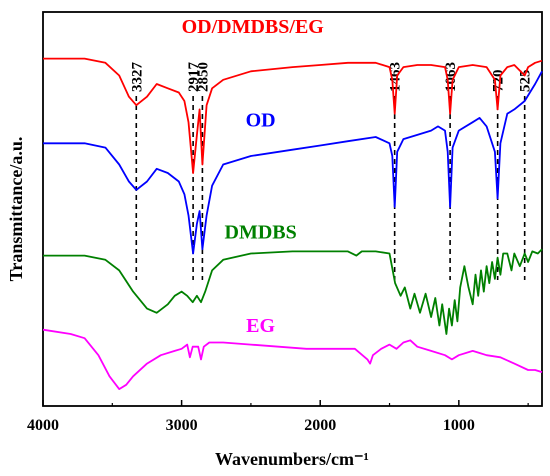  I want to click on y-axis-title: Transmittance/a.u., so click(16, 209).